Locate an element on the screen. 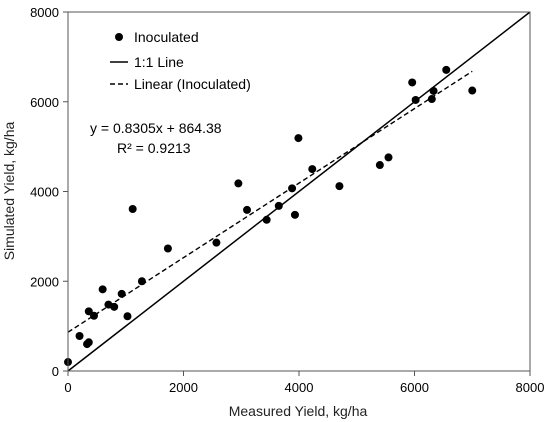 This screenshot has width=550, height=422. r-squared-label: R² = 0.9213 is located at coordinates (154, 148).